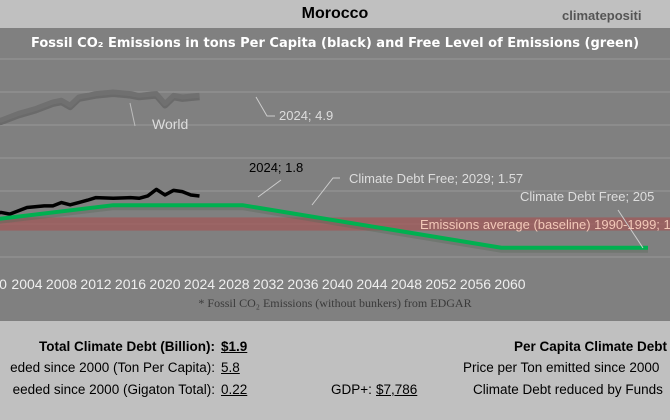  I want to click on gigaton-exceeded-label: eeded since 2000 (Gigaton Total):, so click(113, 389).